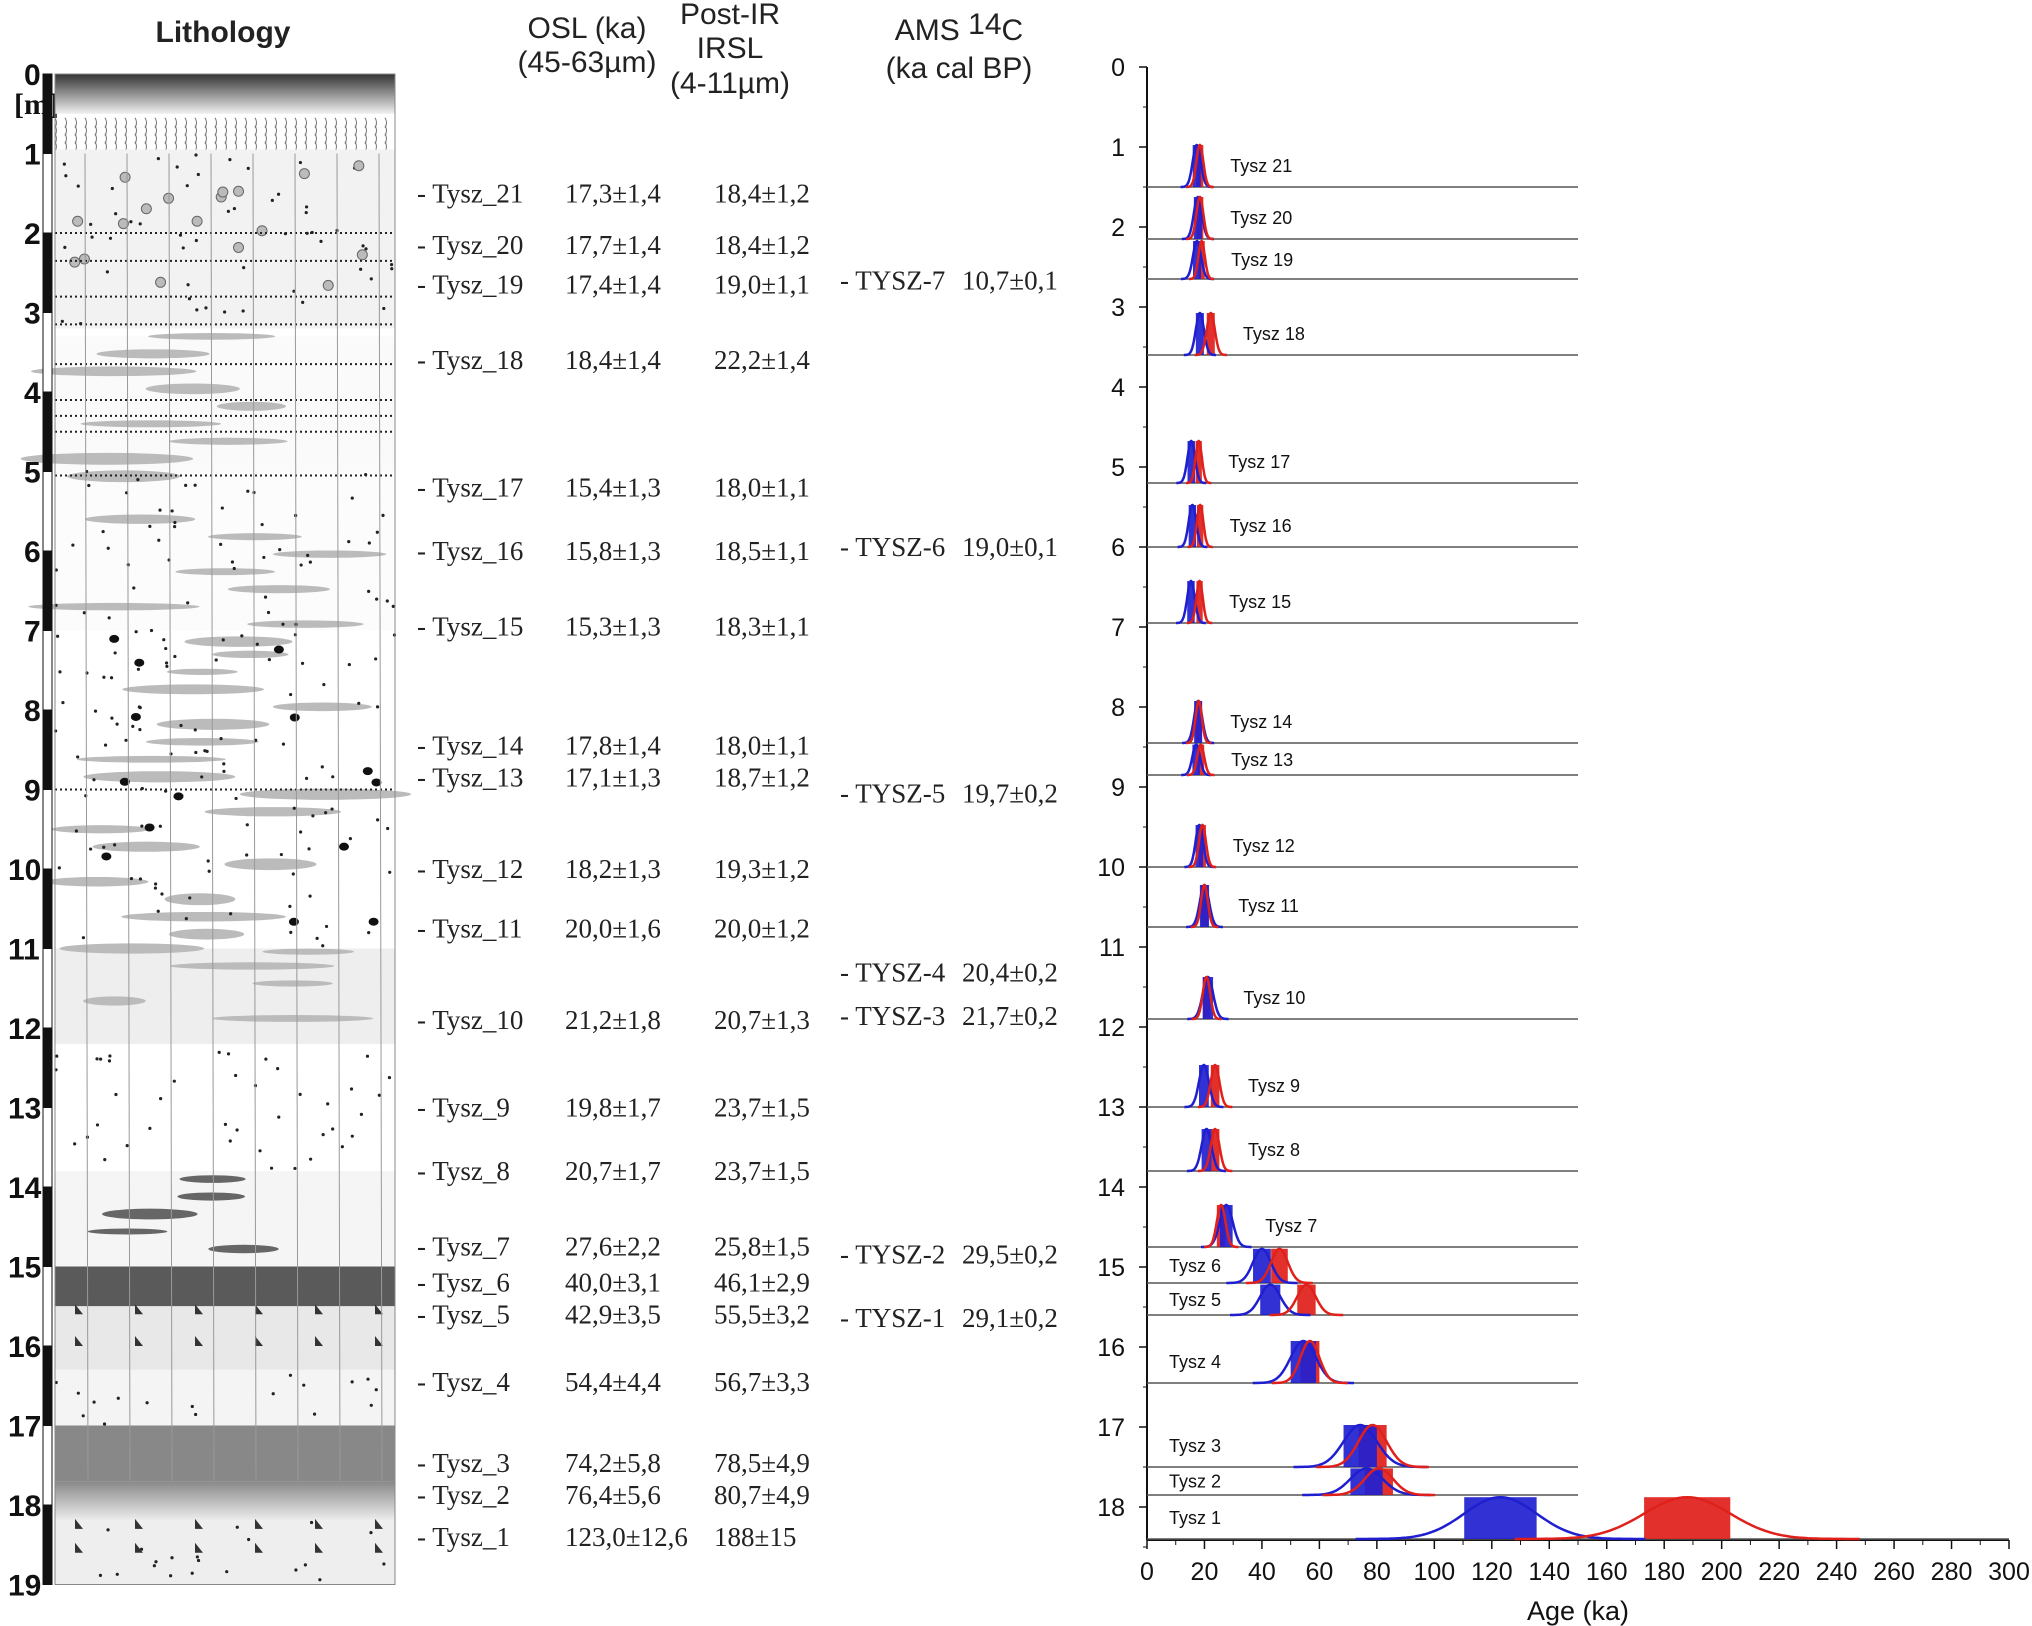 The image size is (2032, 1626). Describe the element at coordinates (225, 94) in the screenshot. I see `soil-layer` at that location.